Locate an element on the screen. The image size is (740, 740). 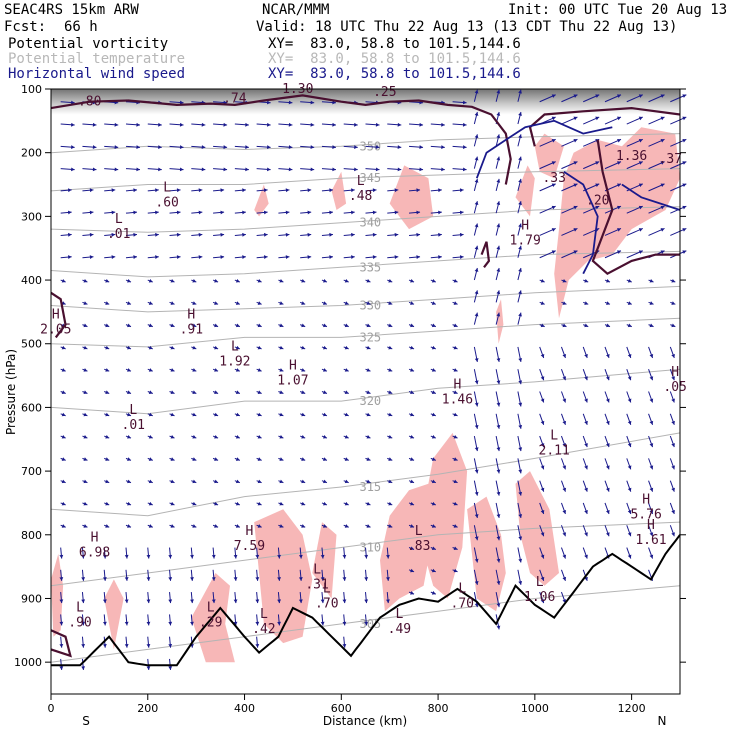
pv-shade-region is located at coordinates (443, 515).